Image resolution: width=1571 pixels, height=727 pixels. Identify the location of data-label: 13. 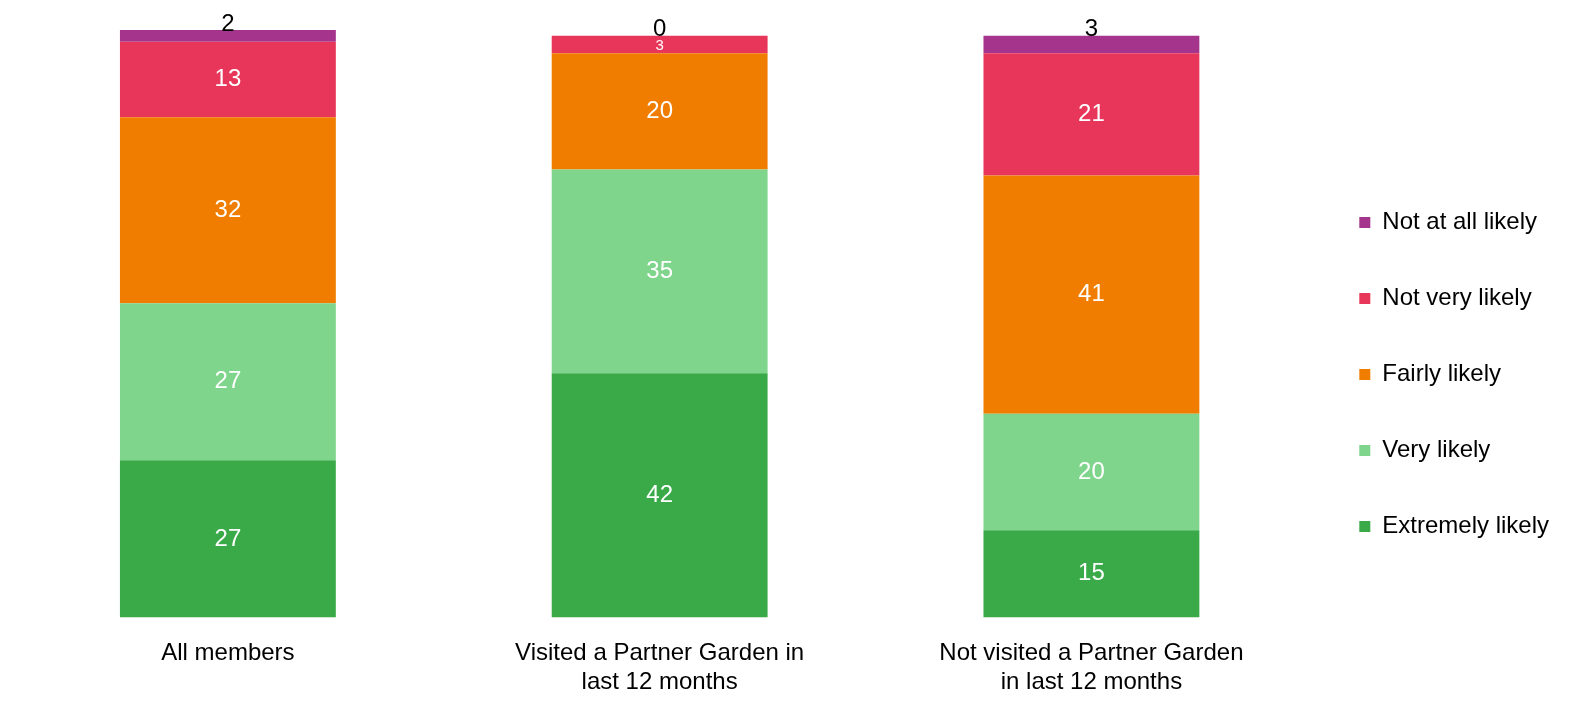
(228, 78).